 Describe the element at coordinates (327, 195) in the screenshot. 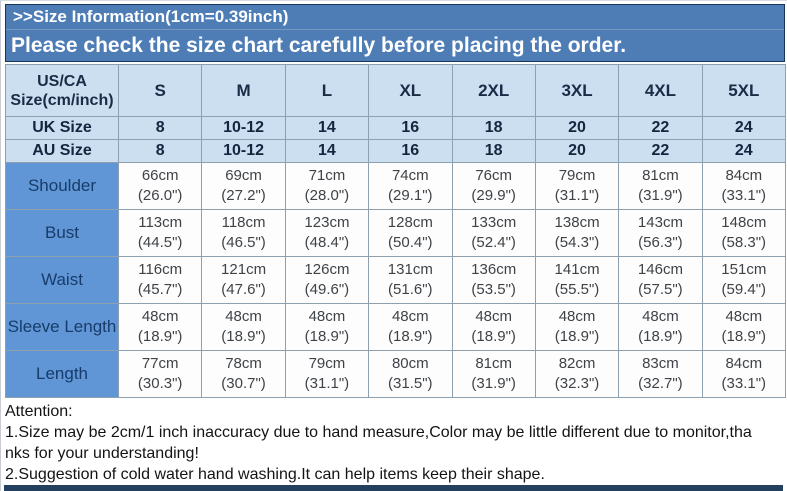

I see `measurement-inch-value: (28.0")` at that location.